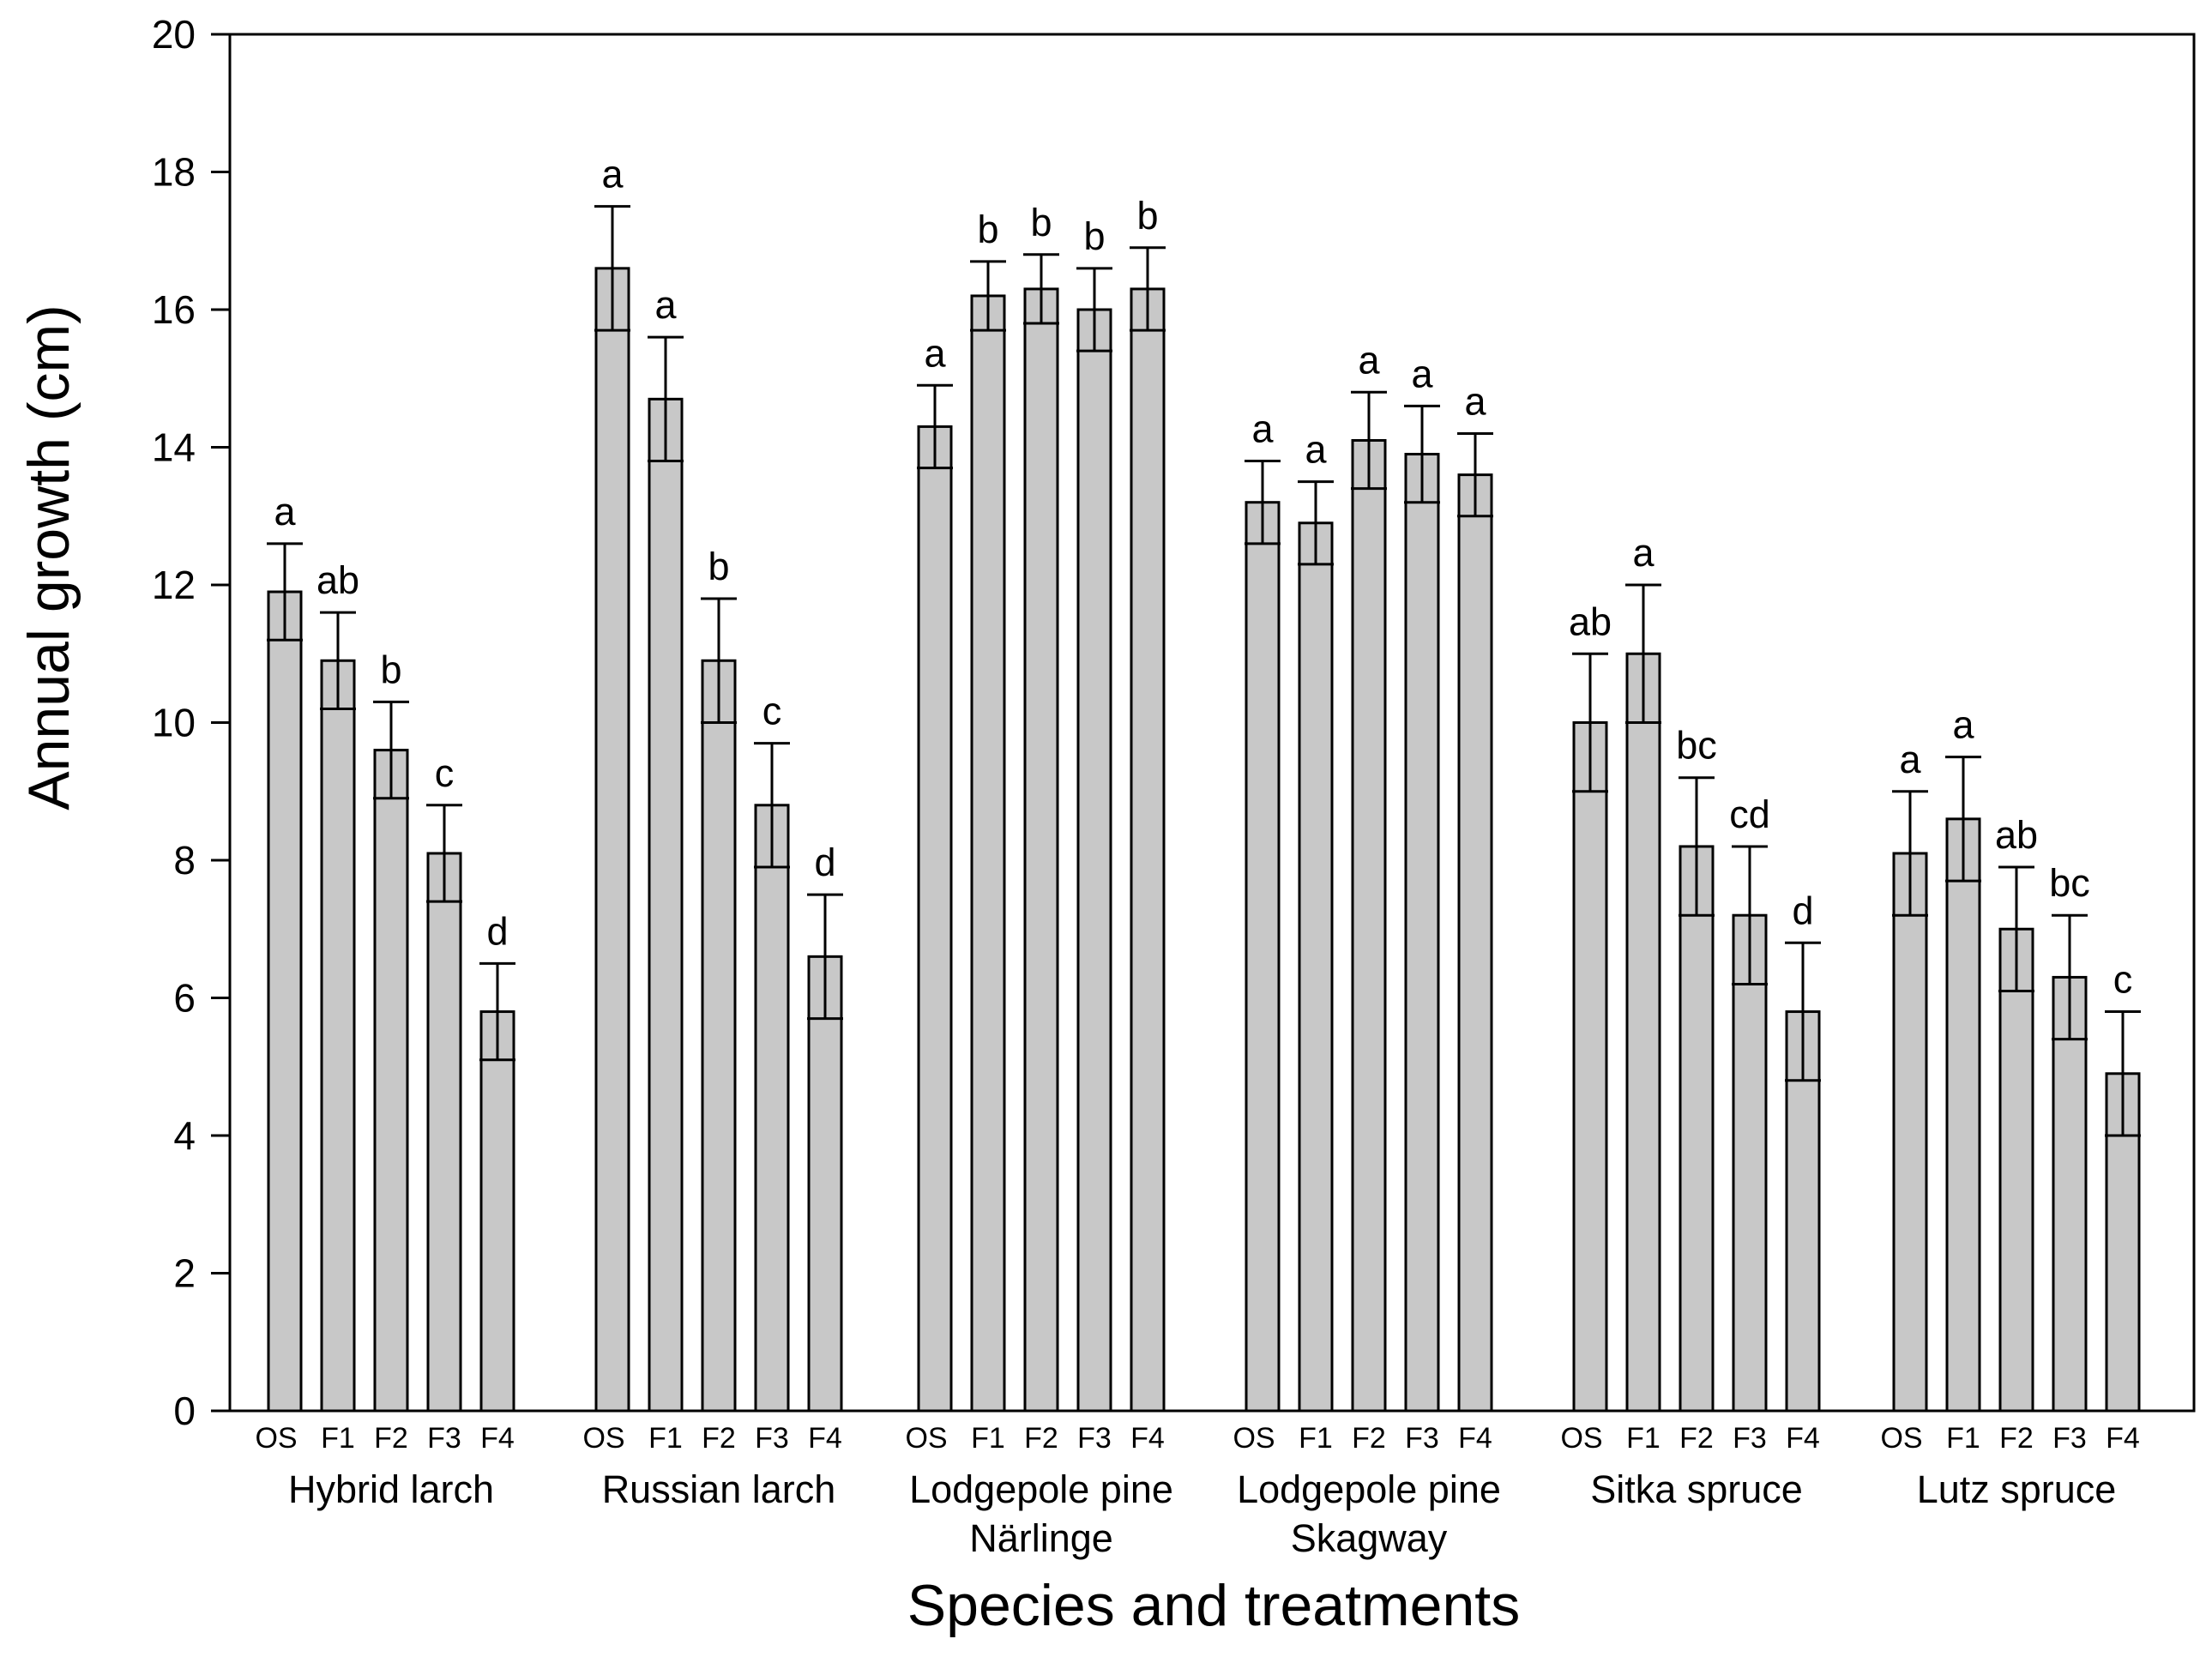  I want to click on y-tick-label: 12, so click(174, 585).